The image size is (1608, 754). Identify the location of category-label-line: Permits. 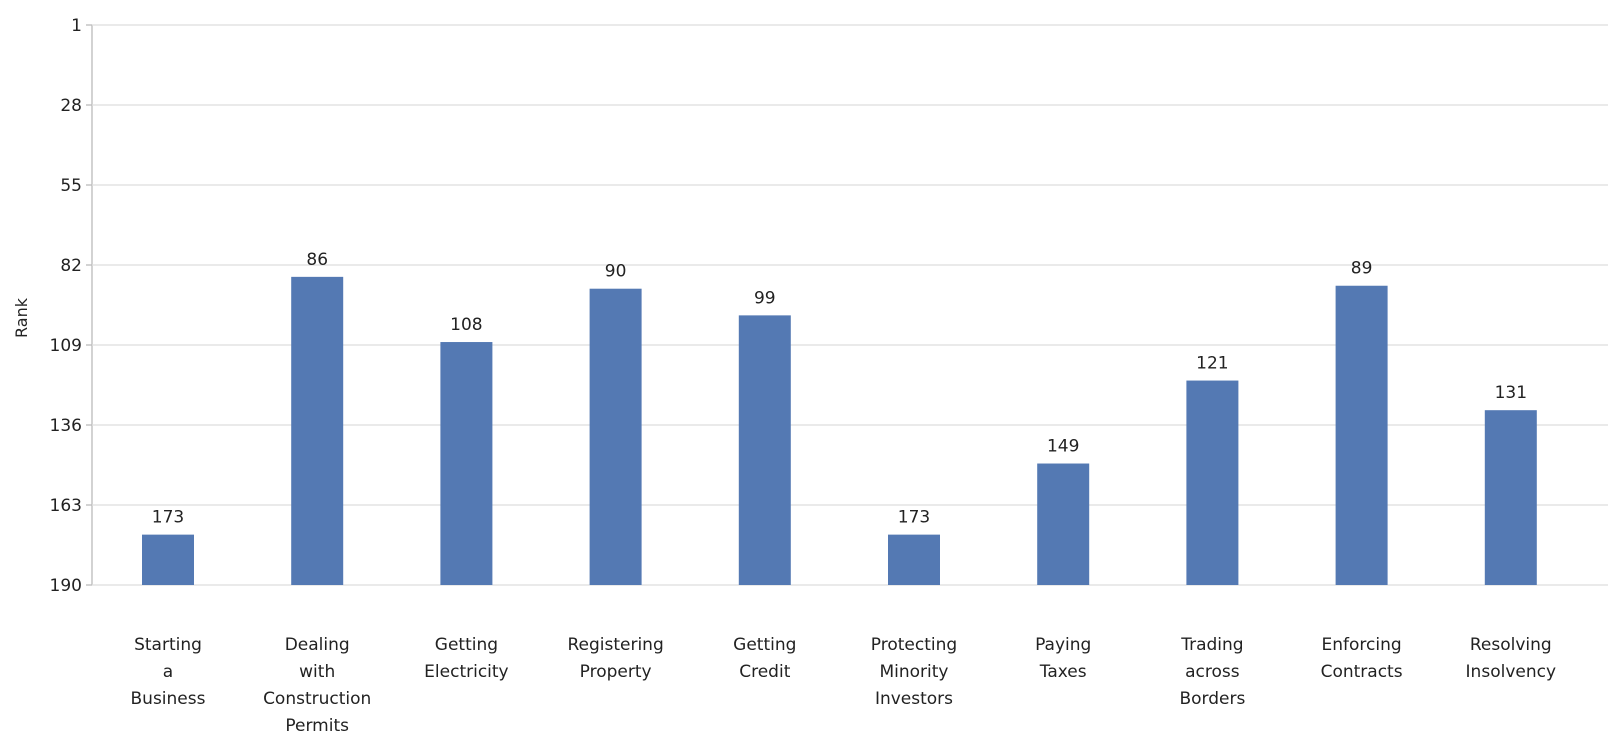
(317, 726).